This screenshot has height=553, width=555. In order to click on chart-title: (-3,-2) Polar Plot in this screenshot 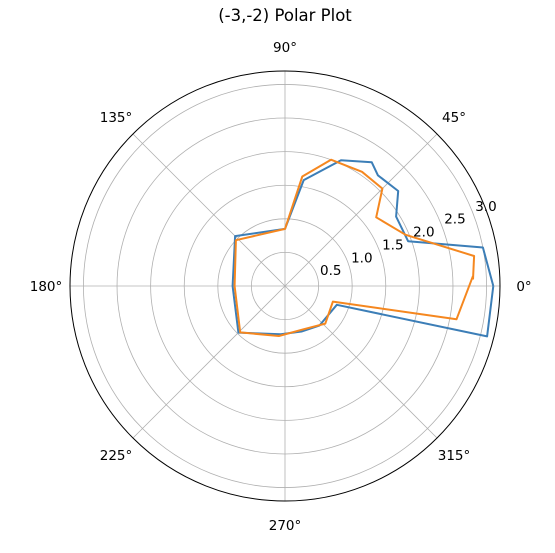, I will do `click(285, 15)`.